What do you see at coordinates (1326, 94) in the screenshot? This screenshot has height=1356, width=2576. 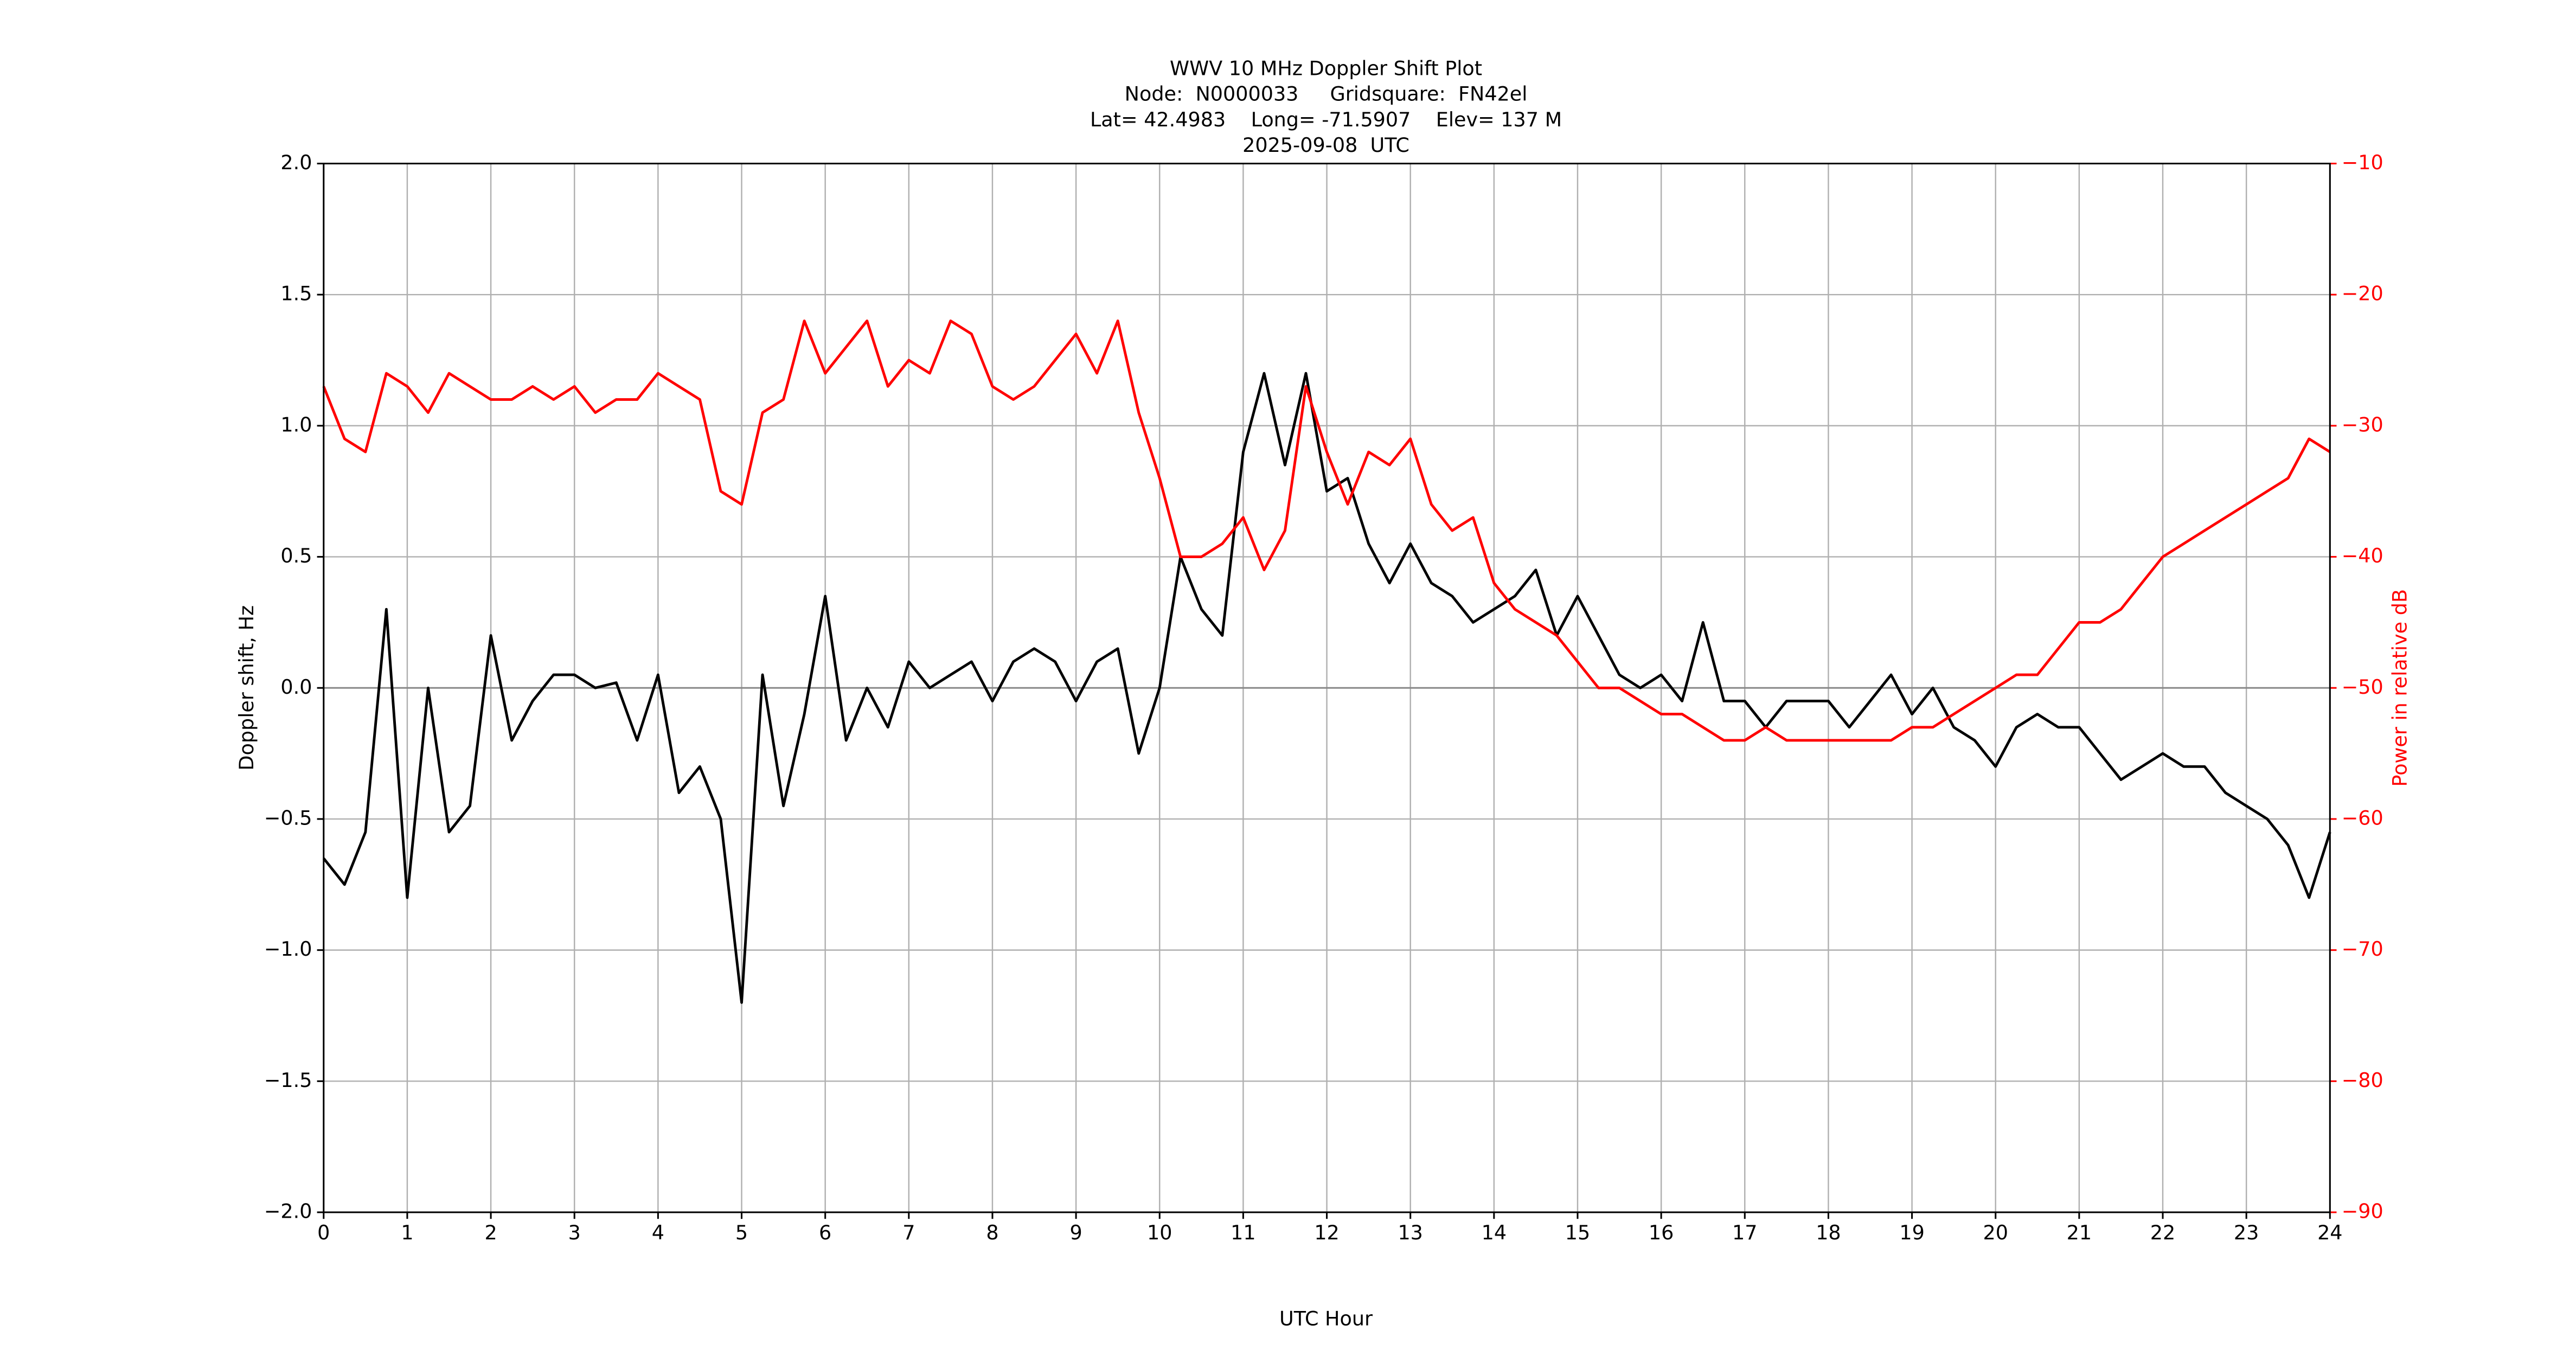 I see `chart-title: Node: N0000033 Gridsquare: FN42el` at bounding box center [1326, 94].